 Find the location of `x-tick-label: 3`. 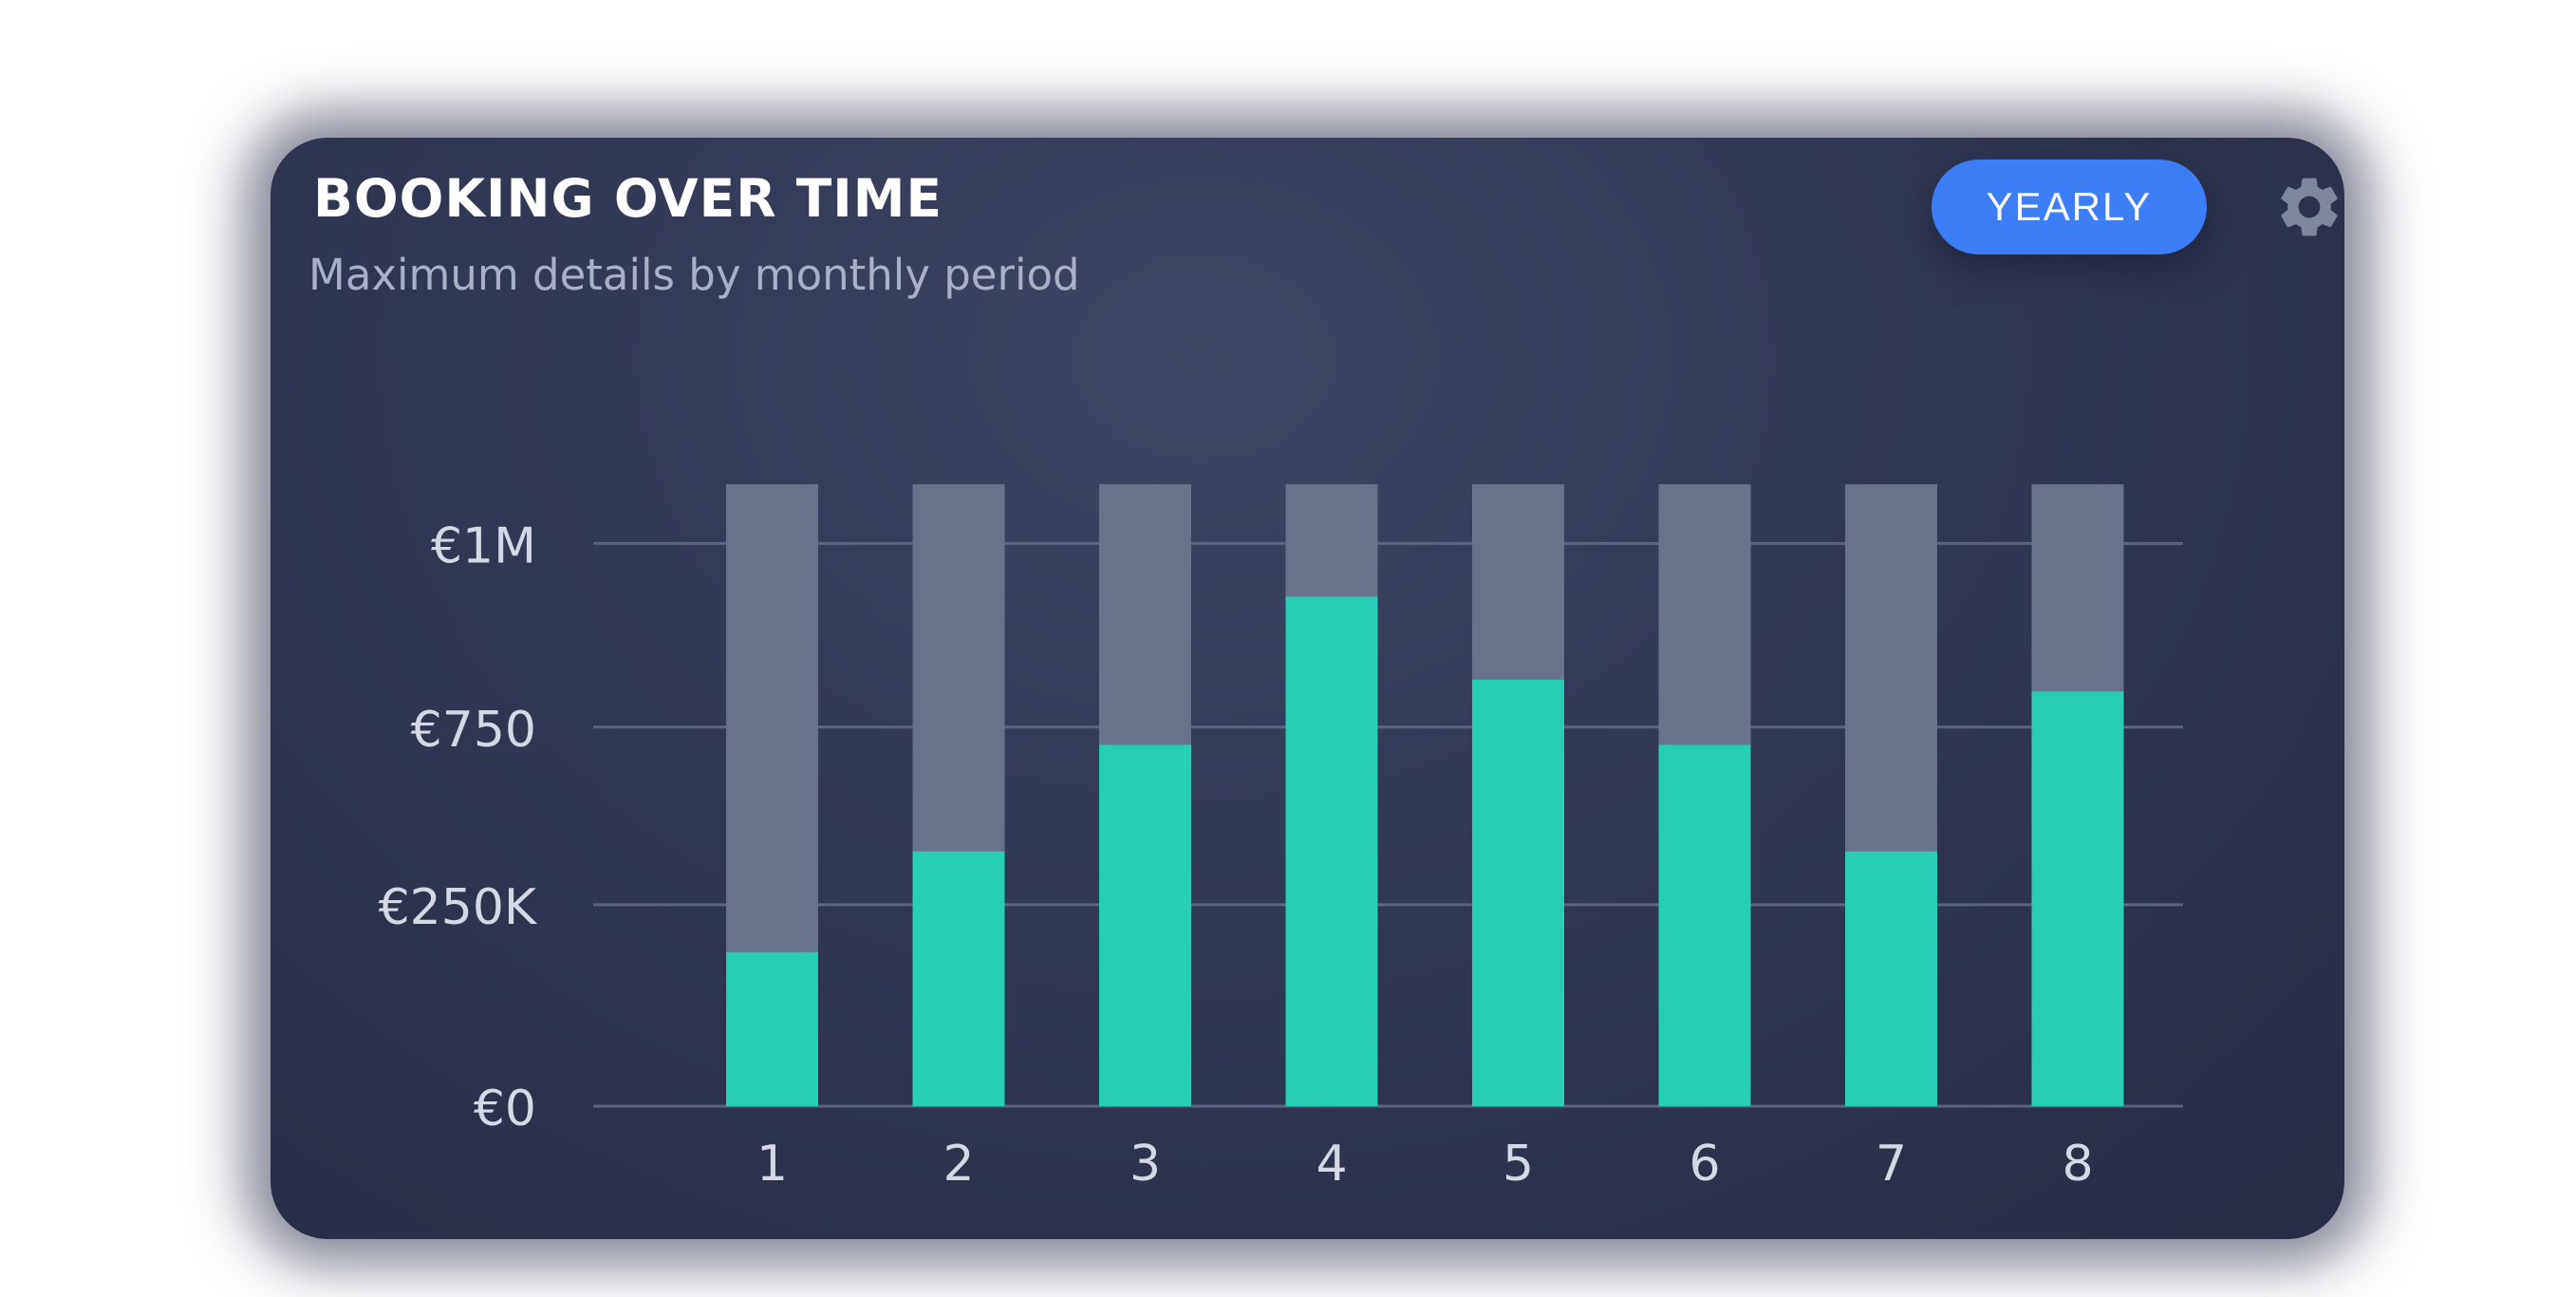

x-tick-label: 3 is located at coordinates (1145, 1164).